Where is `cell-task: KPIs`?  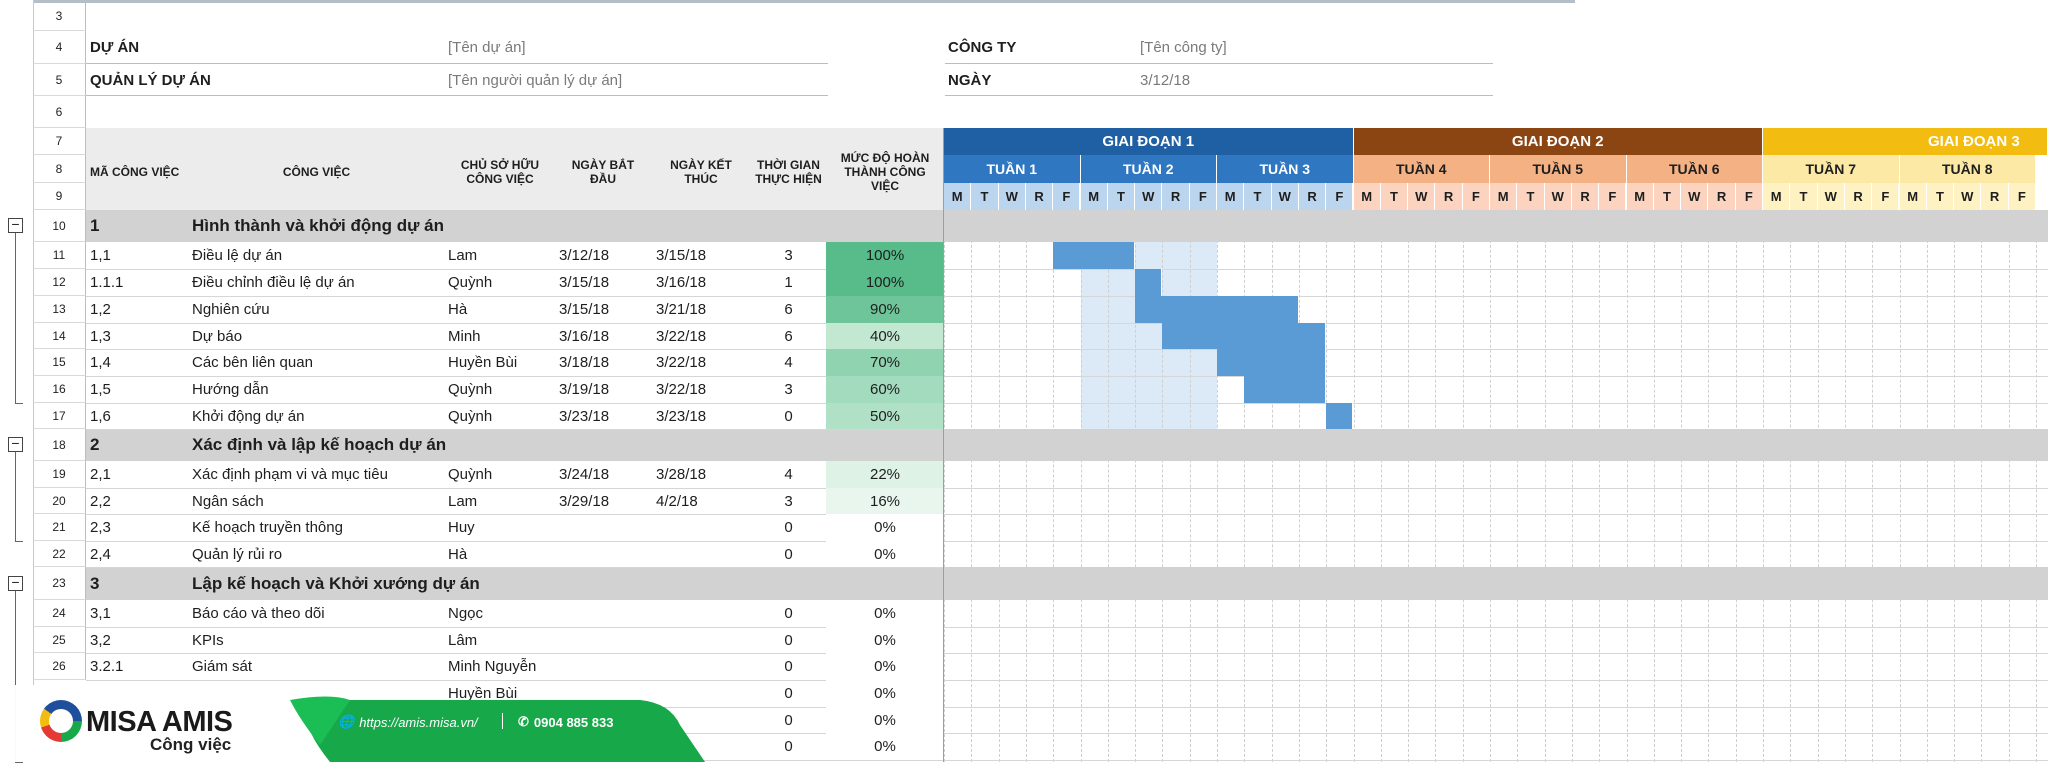 cell-task: KPIs is located at coordinates (316, 640).